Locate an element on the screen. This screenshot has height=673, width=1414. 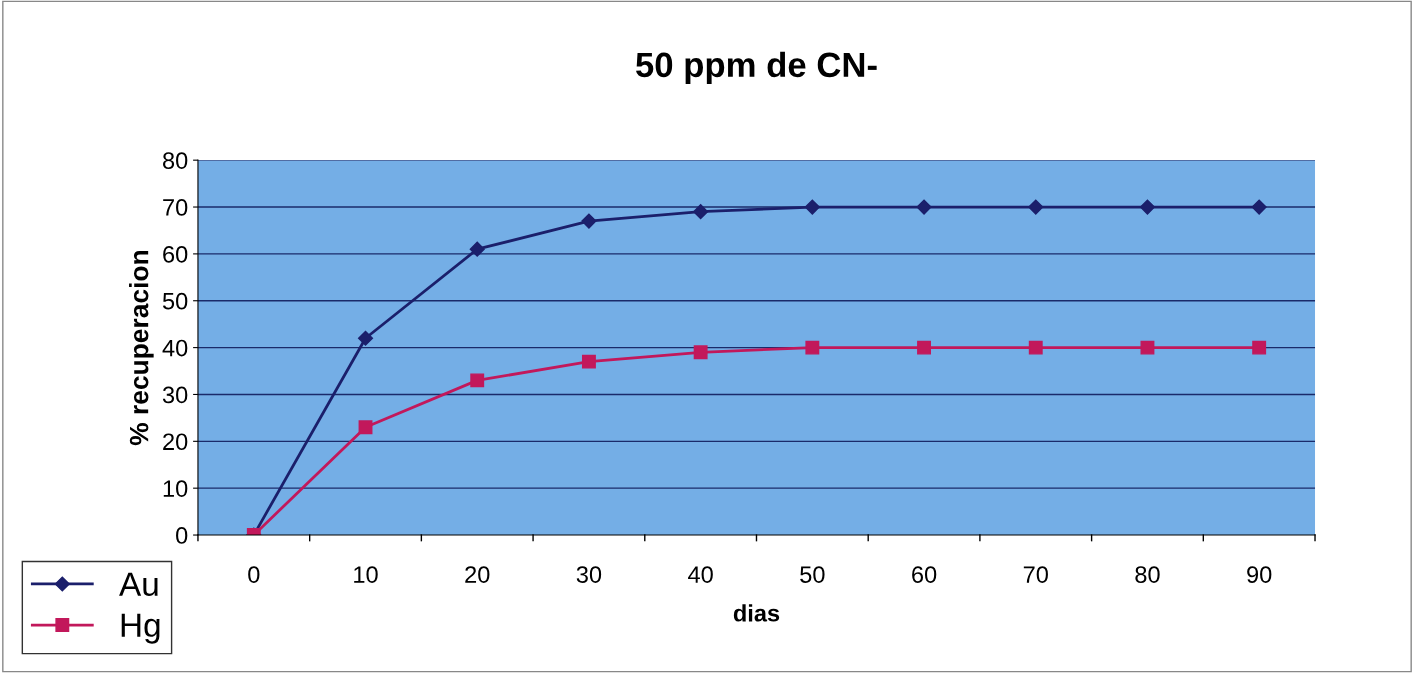
y-tick-label: 30 is located at coordinates (175, 395).